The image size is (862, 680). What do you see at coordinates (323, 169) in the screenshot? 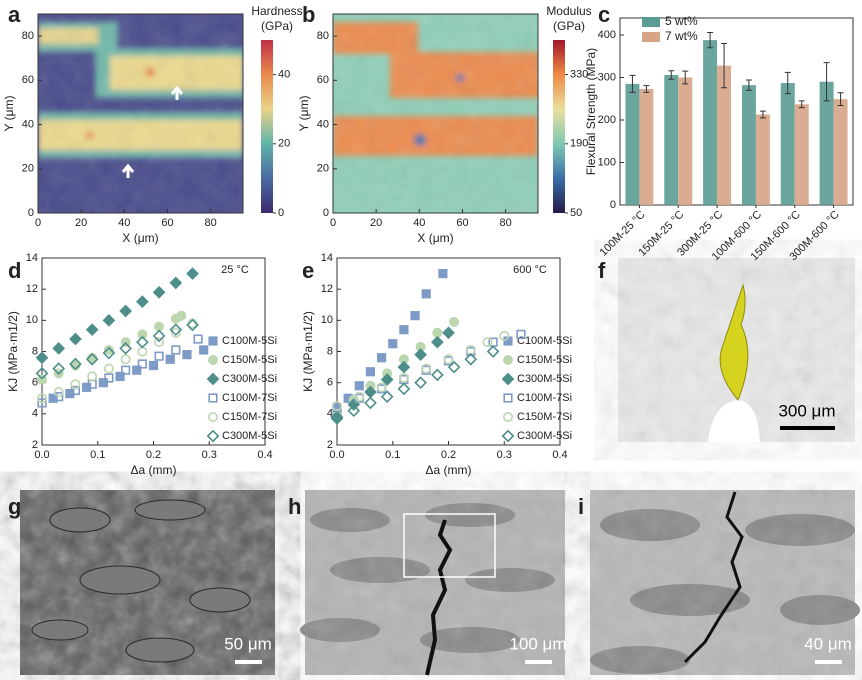
I see `y-tick-label: 20` at bounding box center [323, 169].